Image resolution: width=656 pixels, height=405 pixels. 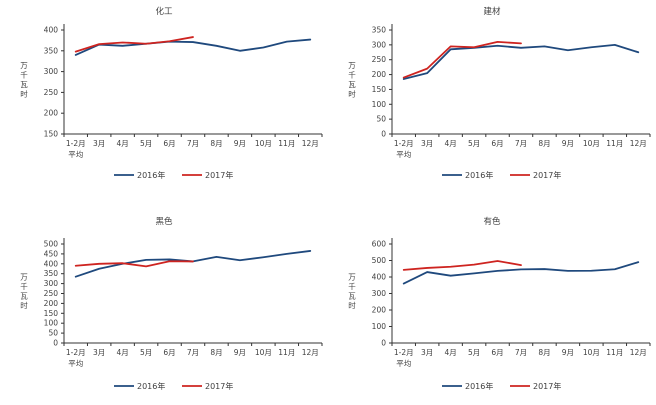 What do you see at coordinates (492, 221) in the screenshot?
I see `chart-title: 有色` at bounding box center [492, 221].